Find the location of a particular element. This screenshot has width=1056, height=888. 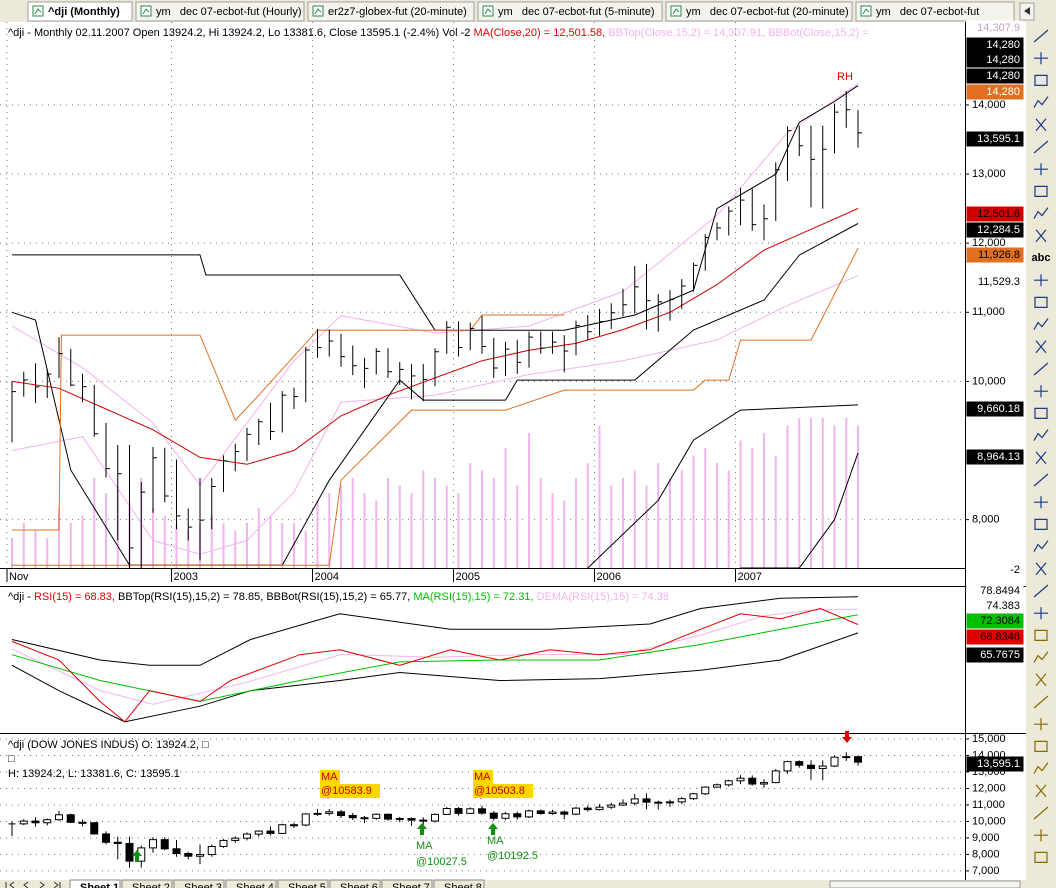

tab: ym dec 07-ecbot-fut (Hourly) is located at coordinates (220, 11).